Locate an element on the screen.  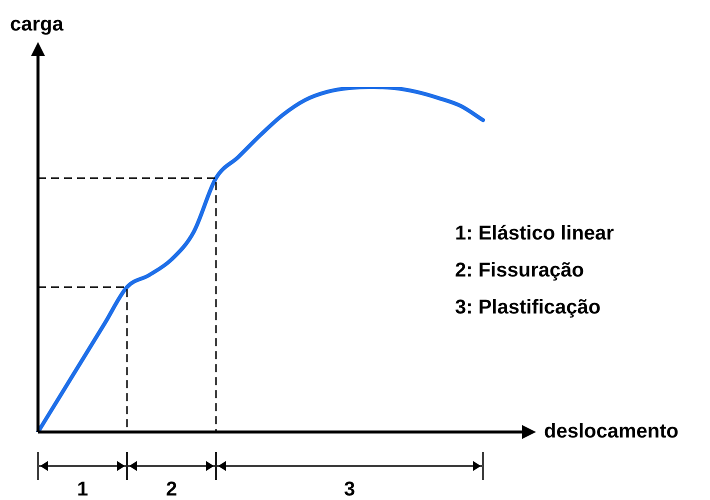
y-axis-title: carga is located at coordinates (37, 25).